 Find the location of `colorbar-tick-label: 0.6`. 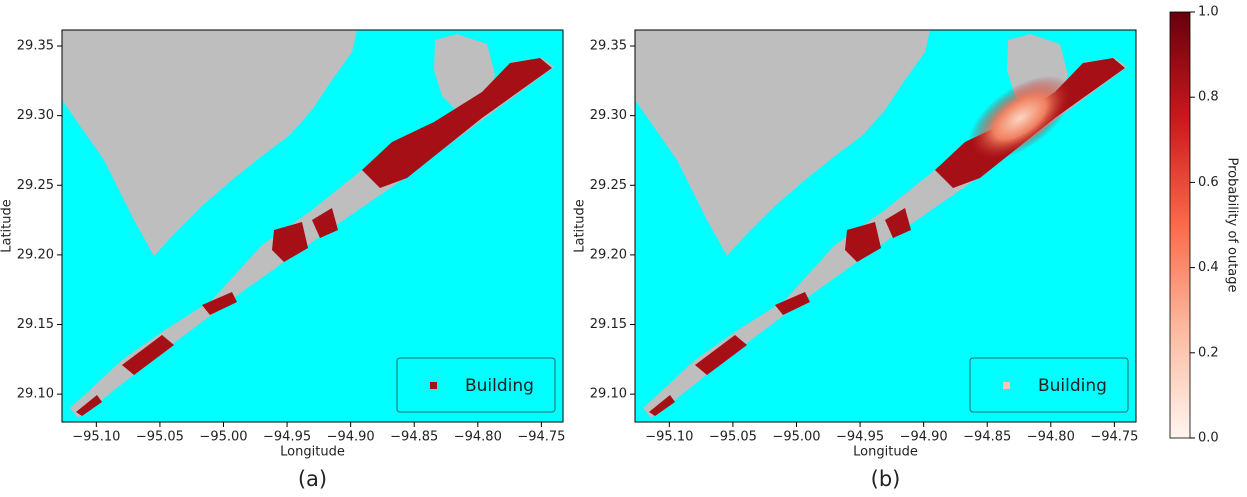

colorbar-tick-label: 0.6 is located at coordinates (1208, 182).